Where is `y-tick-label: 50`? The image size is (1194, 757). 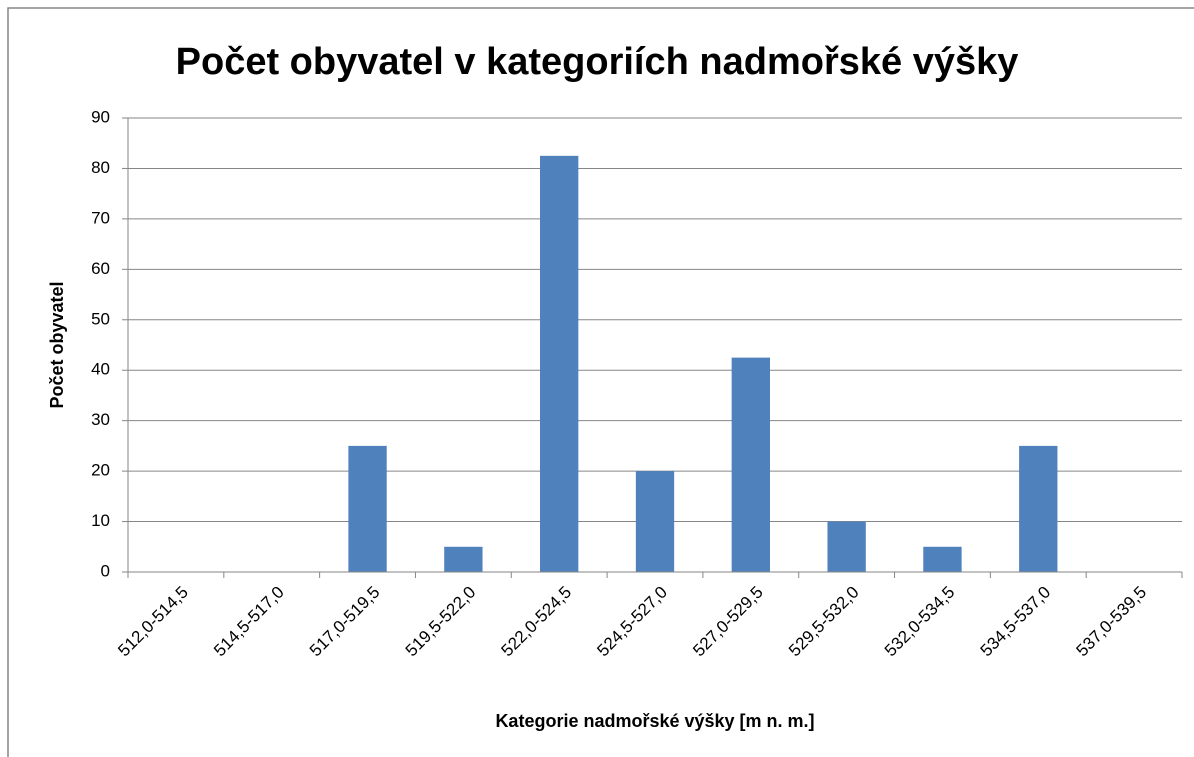
y-tick-label: 50 is located at coordinates (100, 318).